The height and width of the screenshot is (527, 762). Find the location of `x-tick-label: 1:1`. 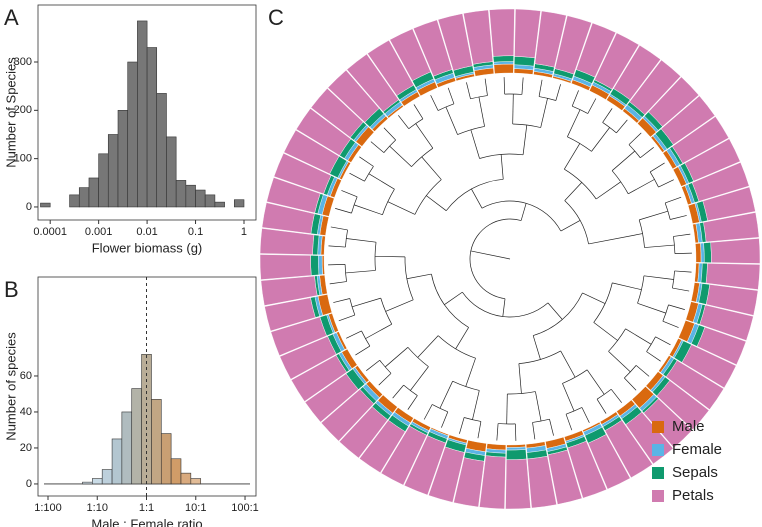

x-tick-label: 1:1 is located at coordinates (146, 508).